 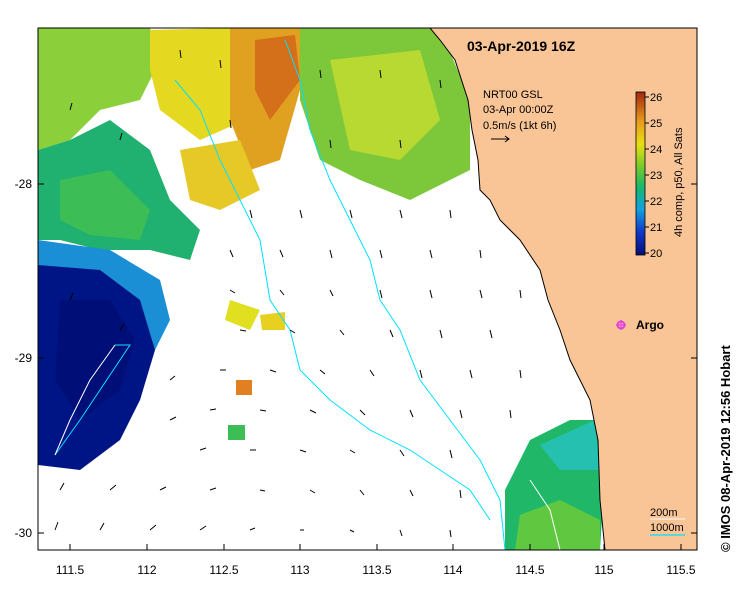 I want to click on x-tick-label: 113, so click(x=299, y=570).